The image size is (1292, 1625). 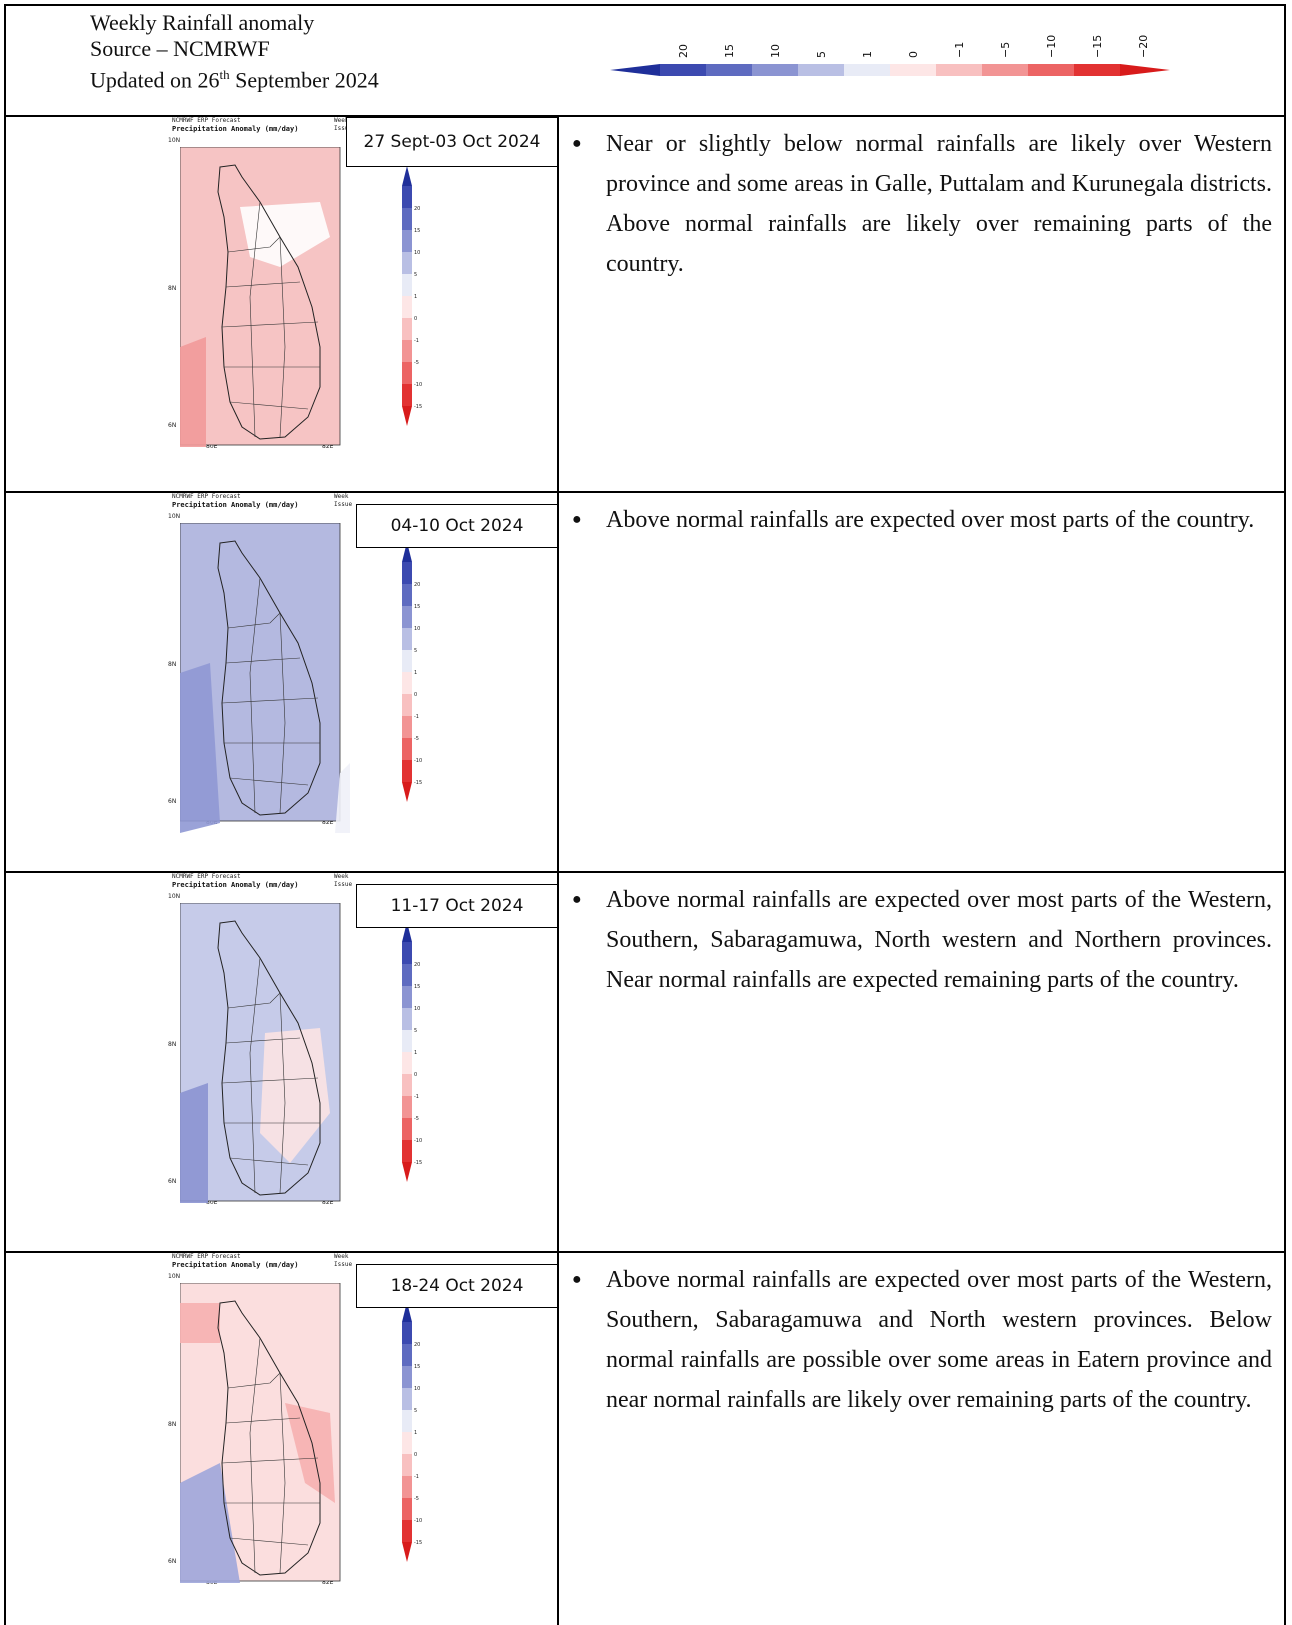 What do you see at coordinates (558, 870) in the screenshot?
I see `column-divider` at bounding box center [558, 870].